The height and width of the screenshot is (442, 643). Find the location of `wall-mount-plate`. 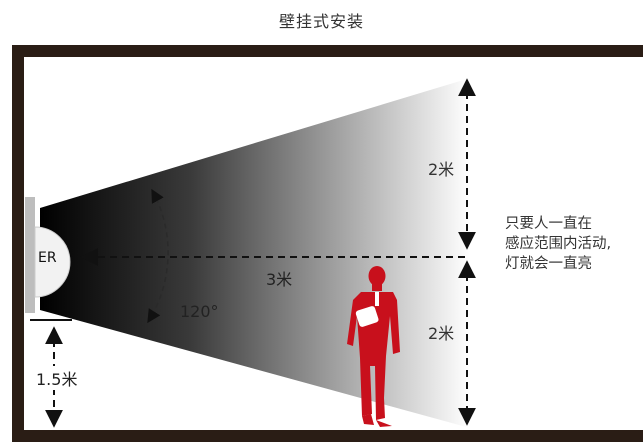

wall-mount-plate is located at coordinates (30, 255).